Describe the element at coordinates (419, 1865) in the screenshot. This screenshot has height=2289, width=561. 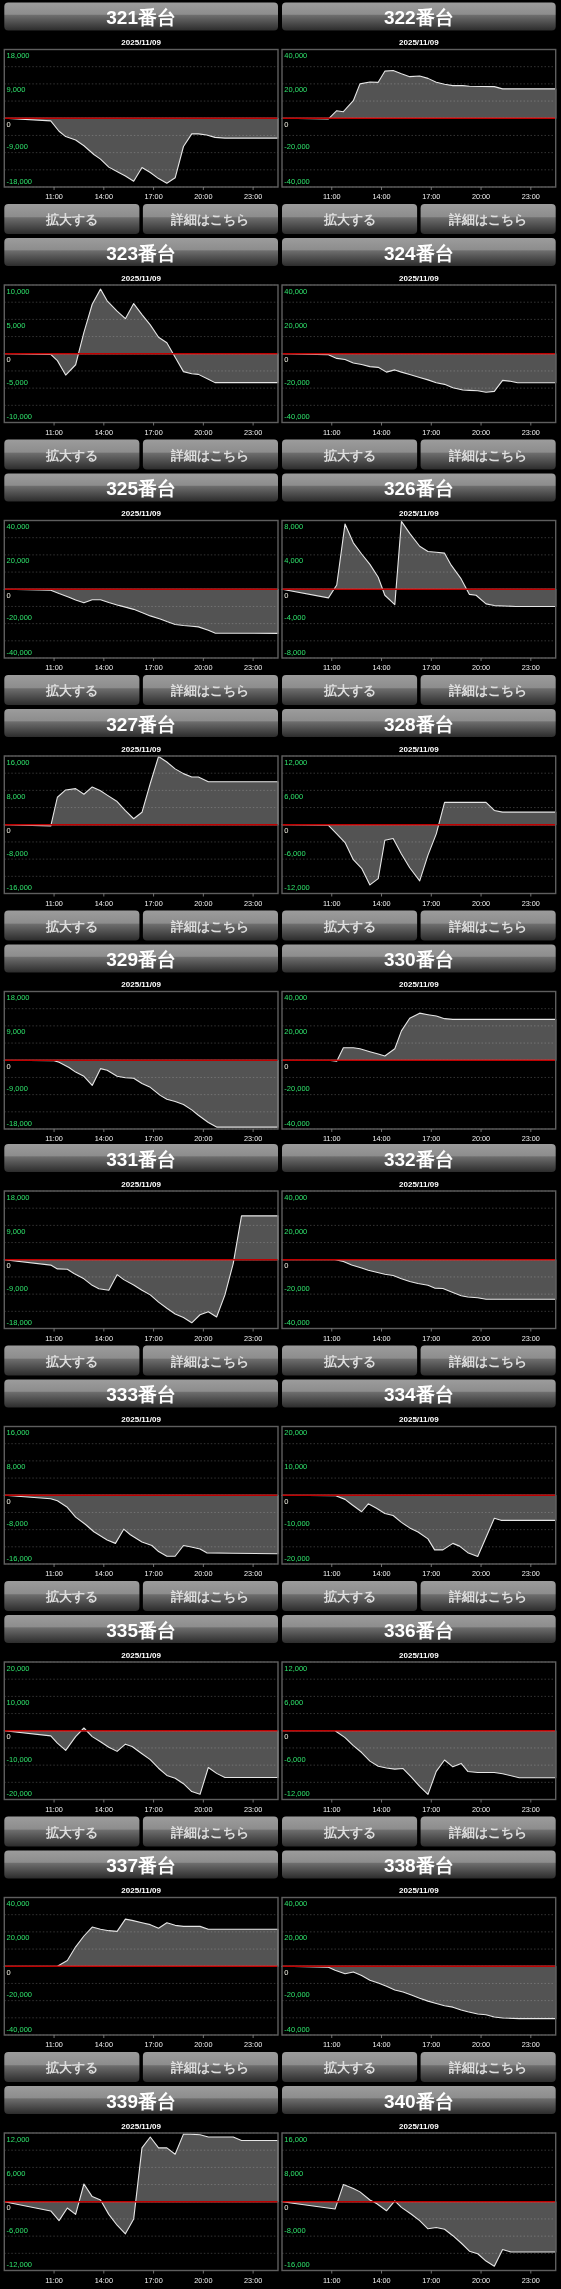
I see `chart-title: 338番台` at that location.